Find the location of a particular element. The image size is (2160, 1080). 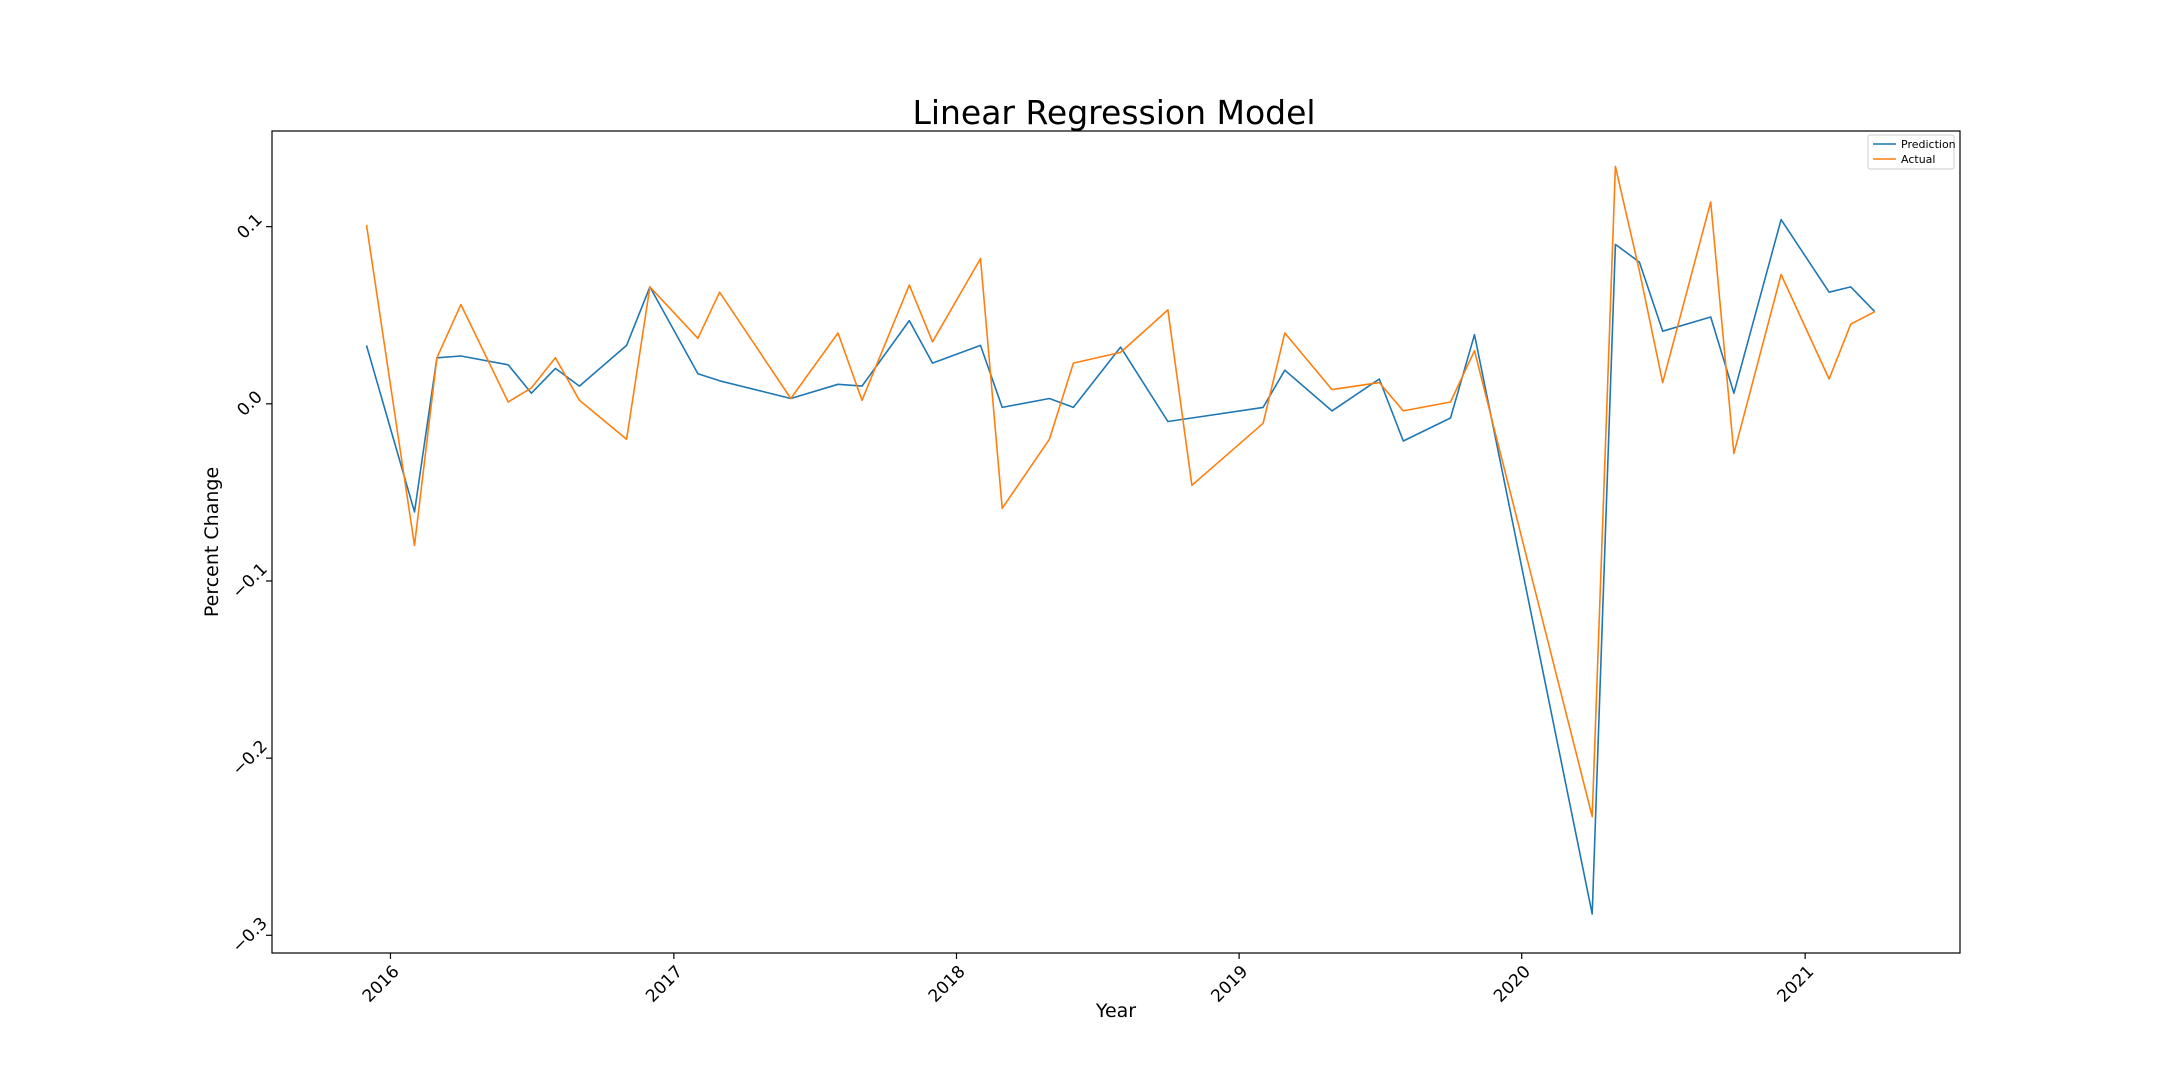

x-tick-label: 2019 is located at coordinates (1229, 984).